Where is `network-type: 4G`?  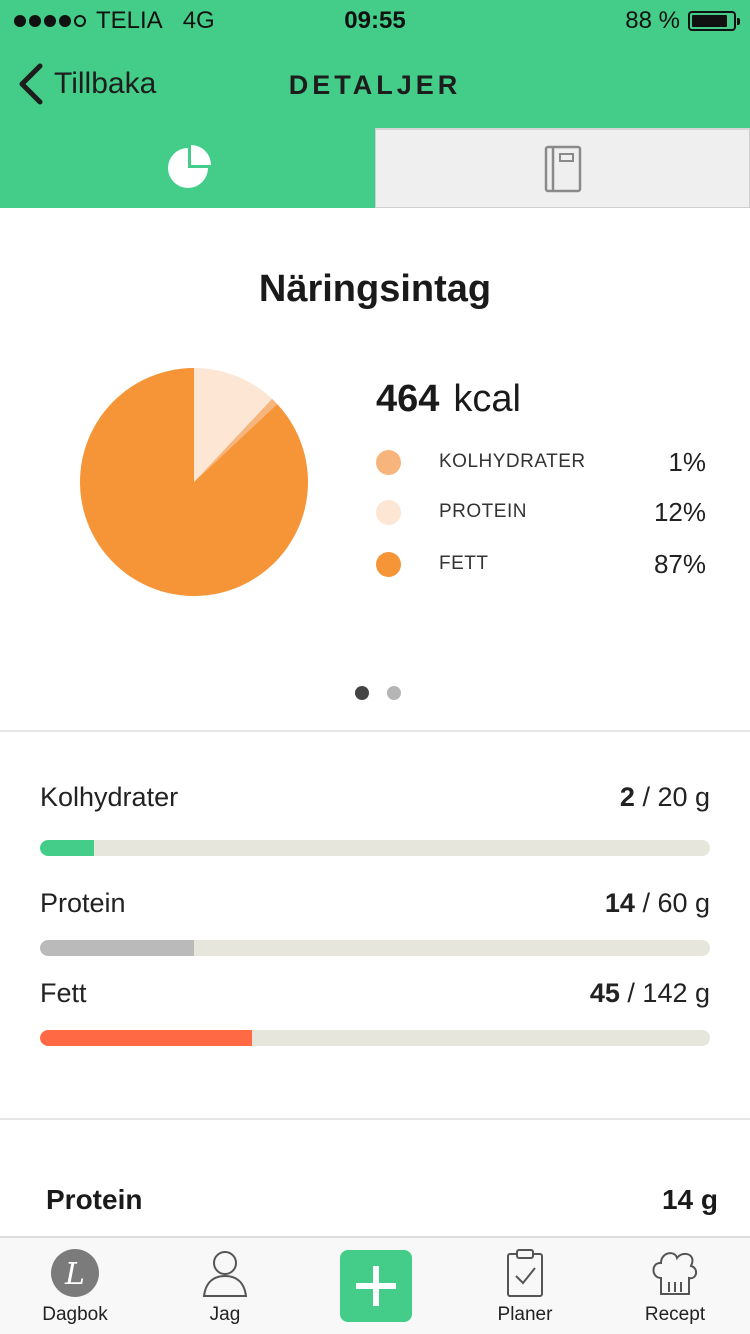
network-type: 4G is located at coordinates (198, 20).